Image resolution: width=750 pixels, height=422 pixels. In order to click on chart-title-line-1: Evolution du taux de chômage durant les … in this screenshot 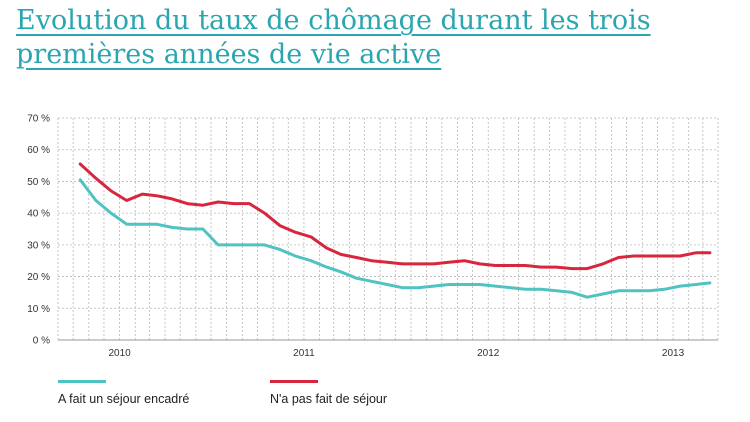, I will do `click(333, 20)`.